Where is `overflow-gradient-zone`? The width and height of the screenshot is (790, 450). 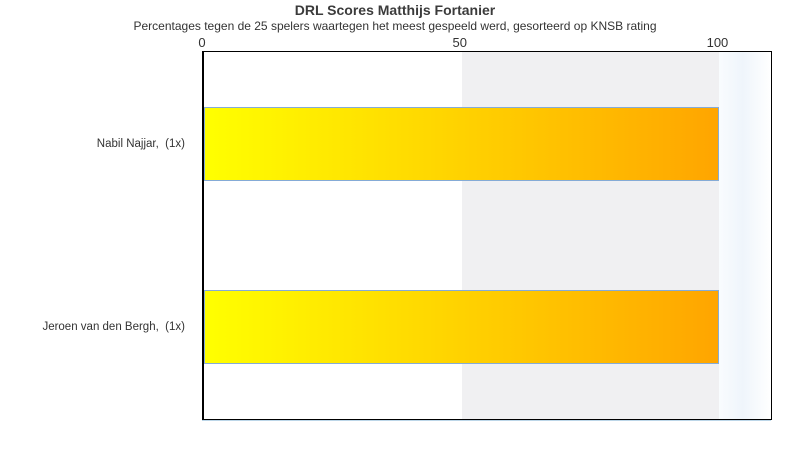 overflow-gradient-zone is located at coordinates (745, 235).